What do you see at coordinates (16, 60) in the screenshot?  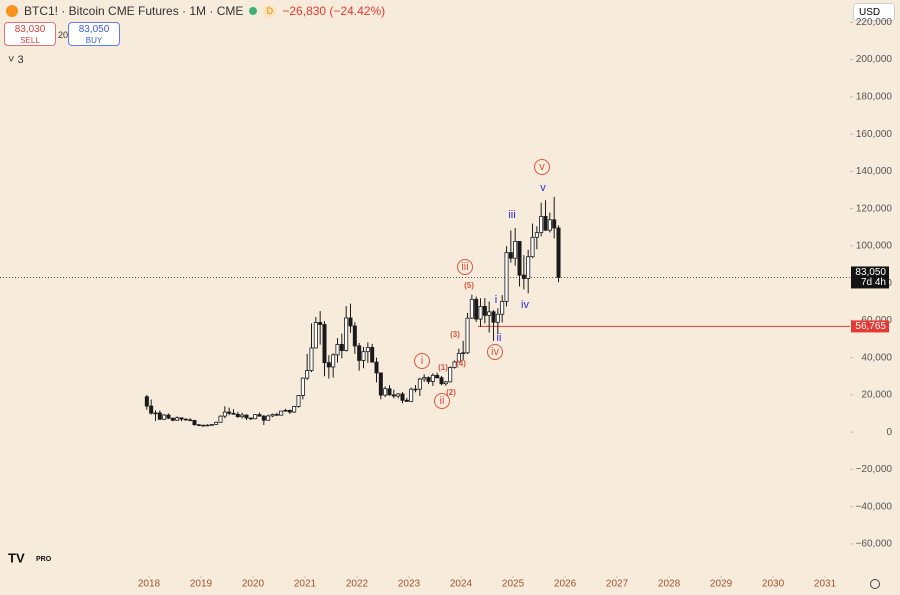 I see `indicators-toggle: ˅ 3` at bounding box center [16, 60].